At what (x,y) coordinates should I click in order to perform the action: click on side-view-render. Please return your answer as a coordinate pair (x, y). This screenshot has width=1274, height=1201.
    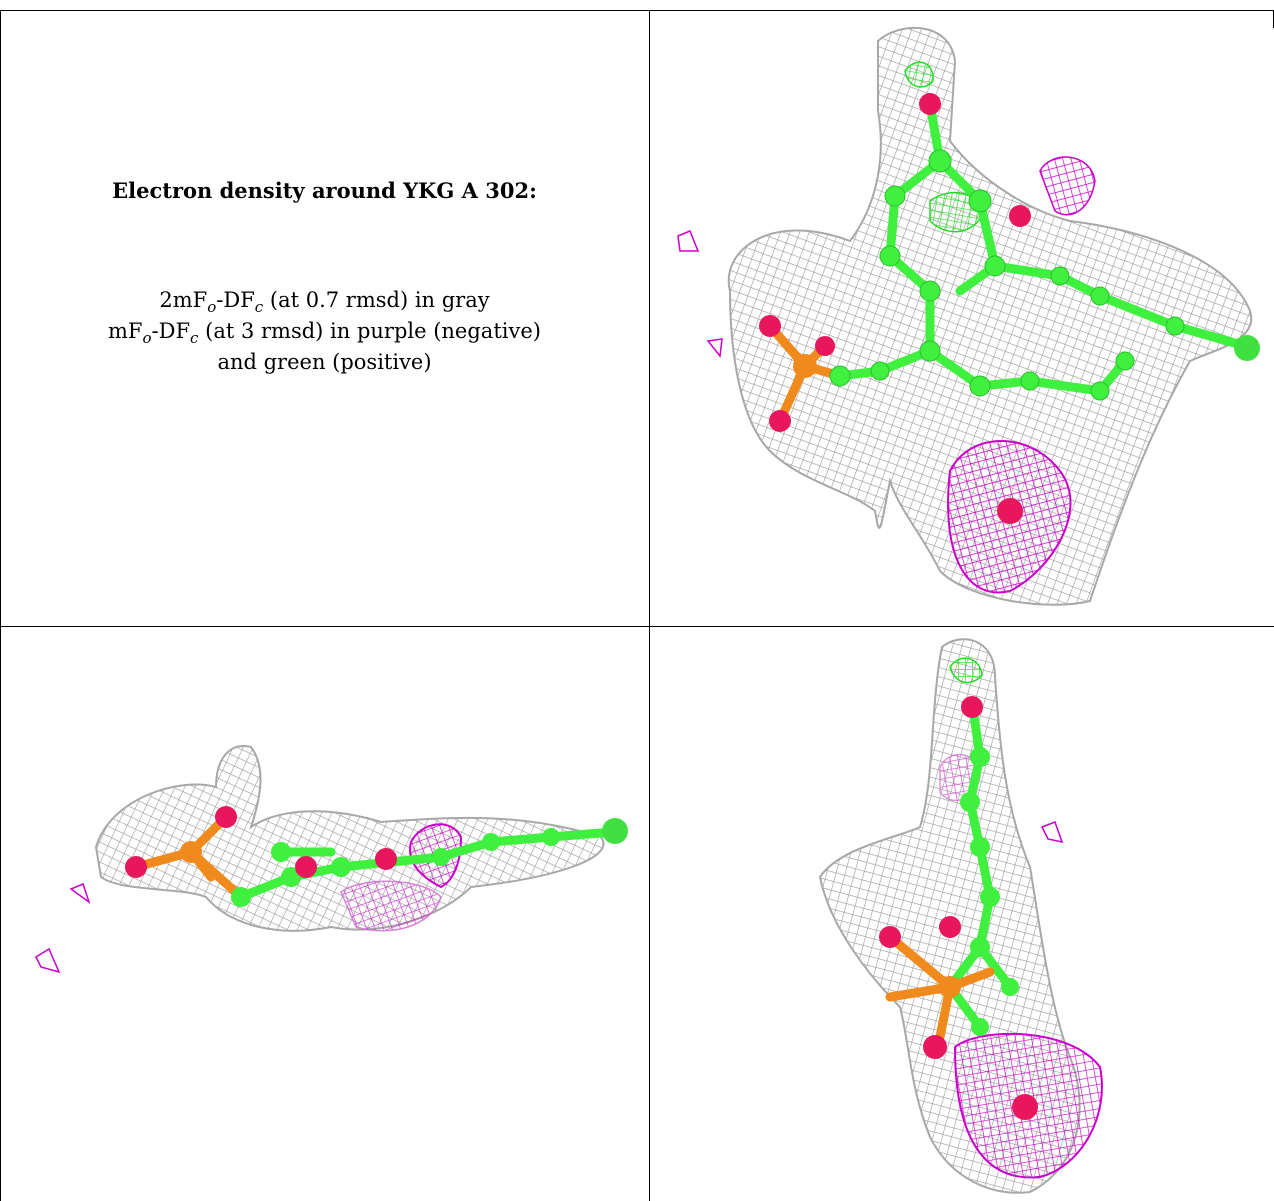
    Looking at the image, I should click on (331, 859).